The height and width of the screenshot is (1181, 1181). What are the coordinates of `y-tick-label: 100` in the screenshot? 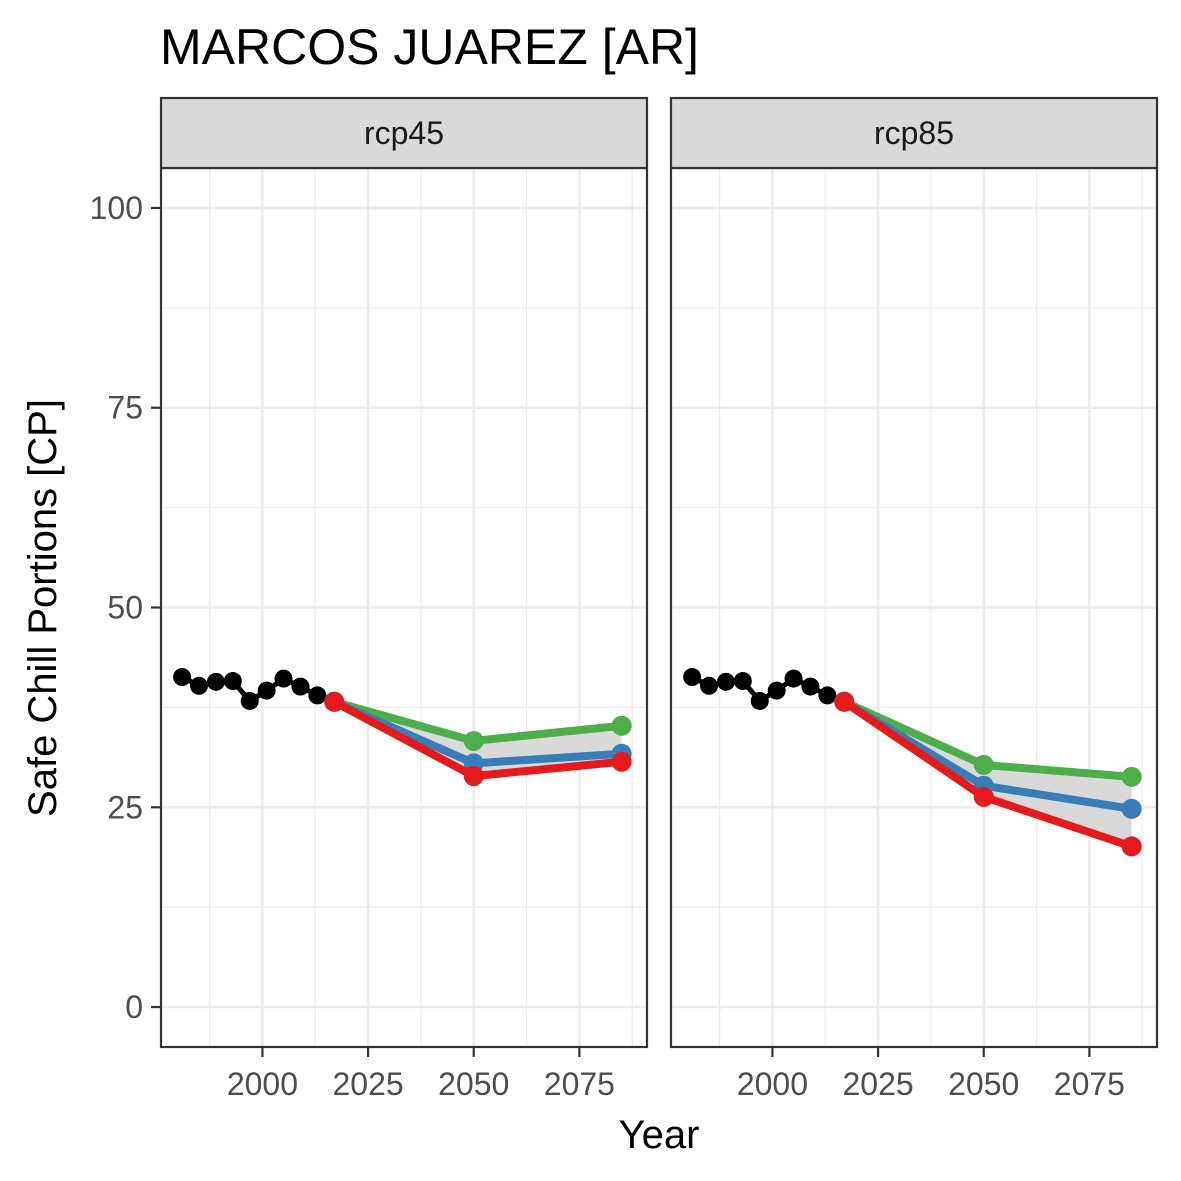 It's located at (116, 208).